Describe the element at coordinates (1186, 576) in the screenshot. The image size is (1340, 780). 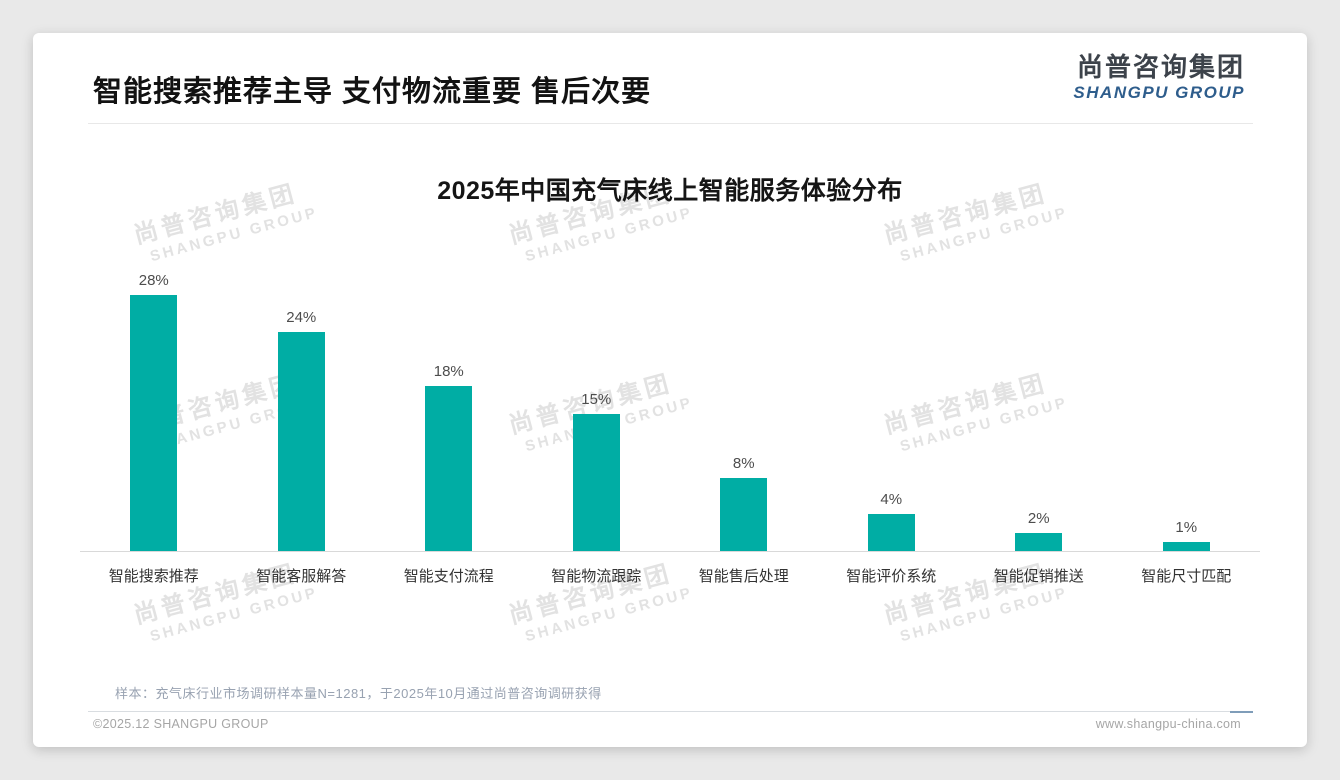
I see `category-label: 智能尺寸匹配` at that location.